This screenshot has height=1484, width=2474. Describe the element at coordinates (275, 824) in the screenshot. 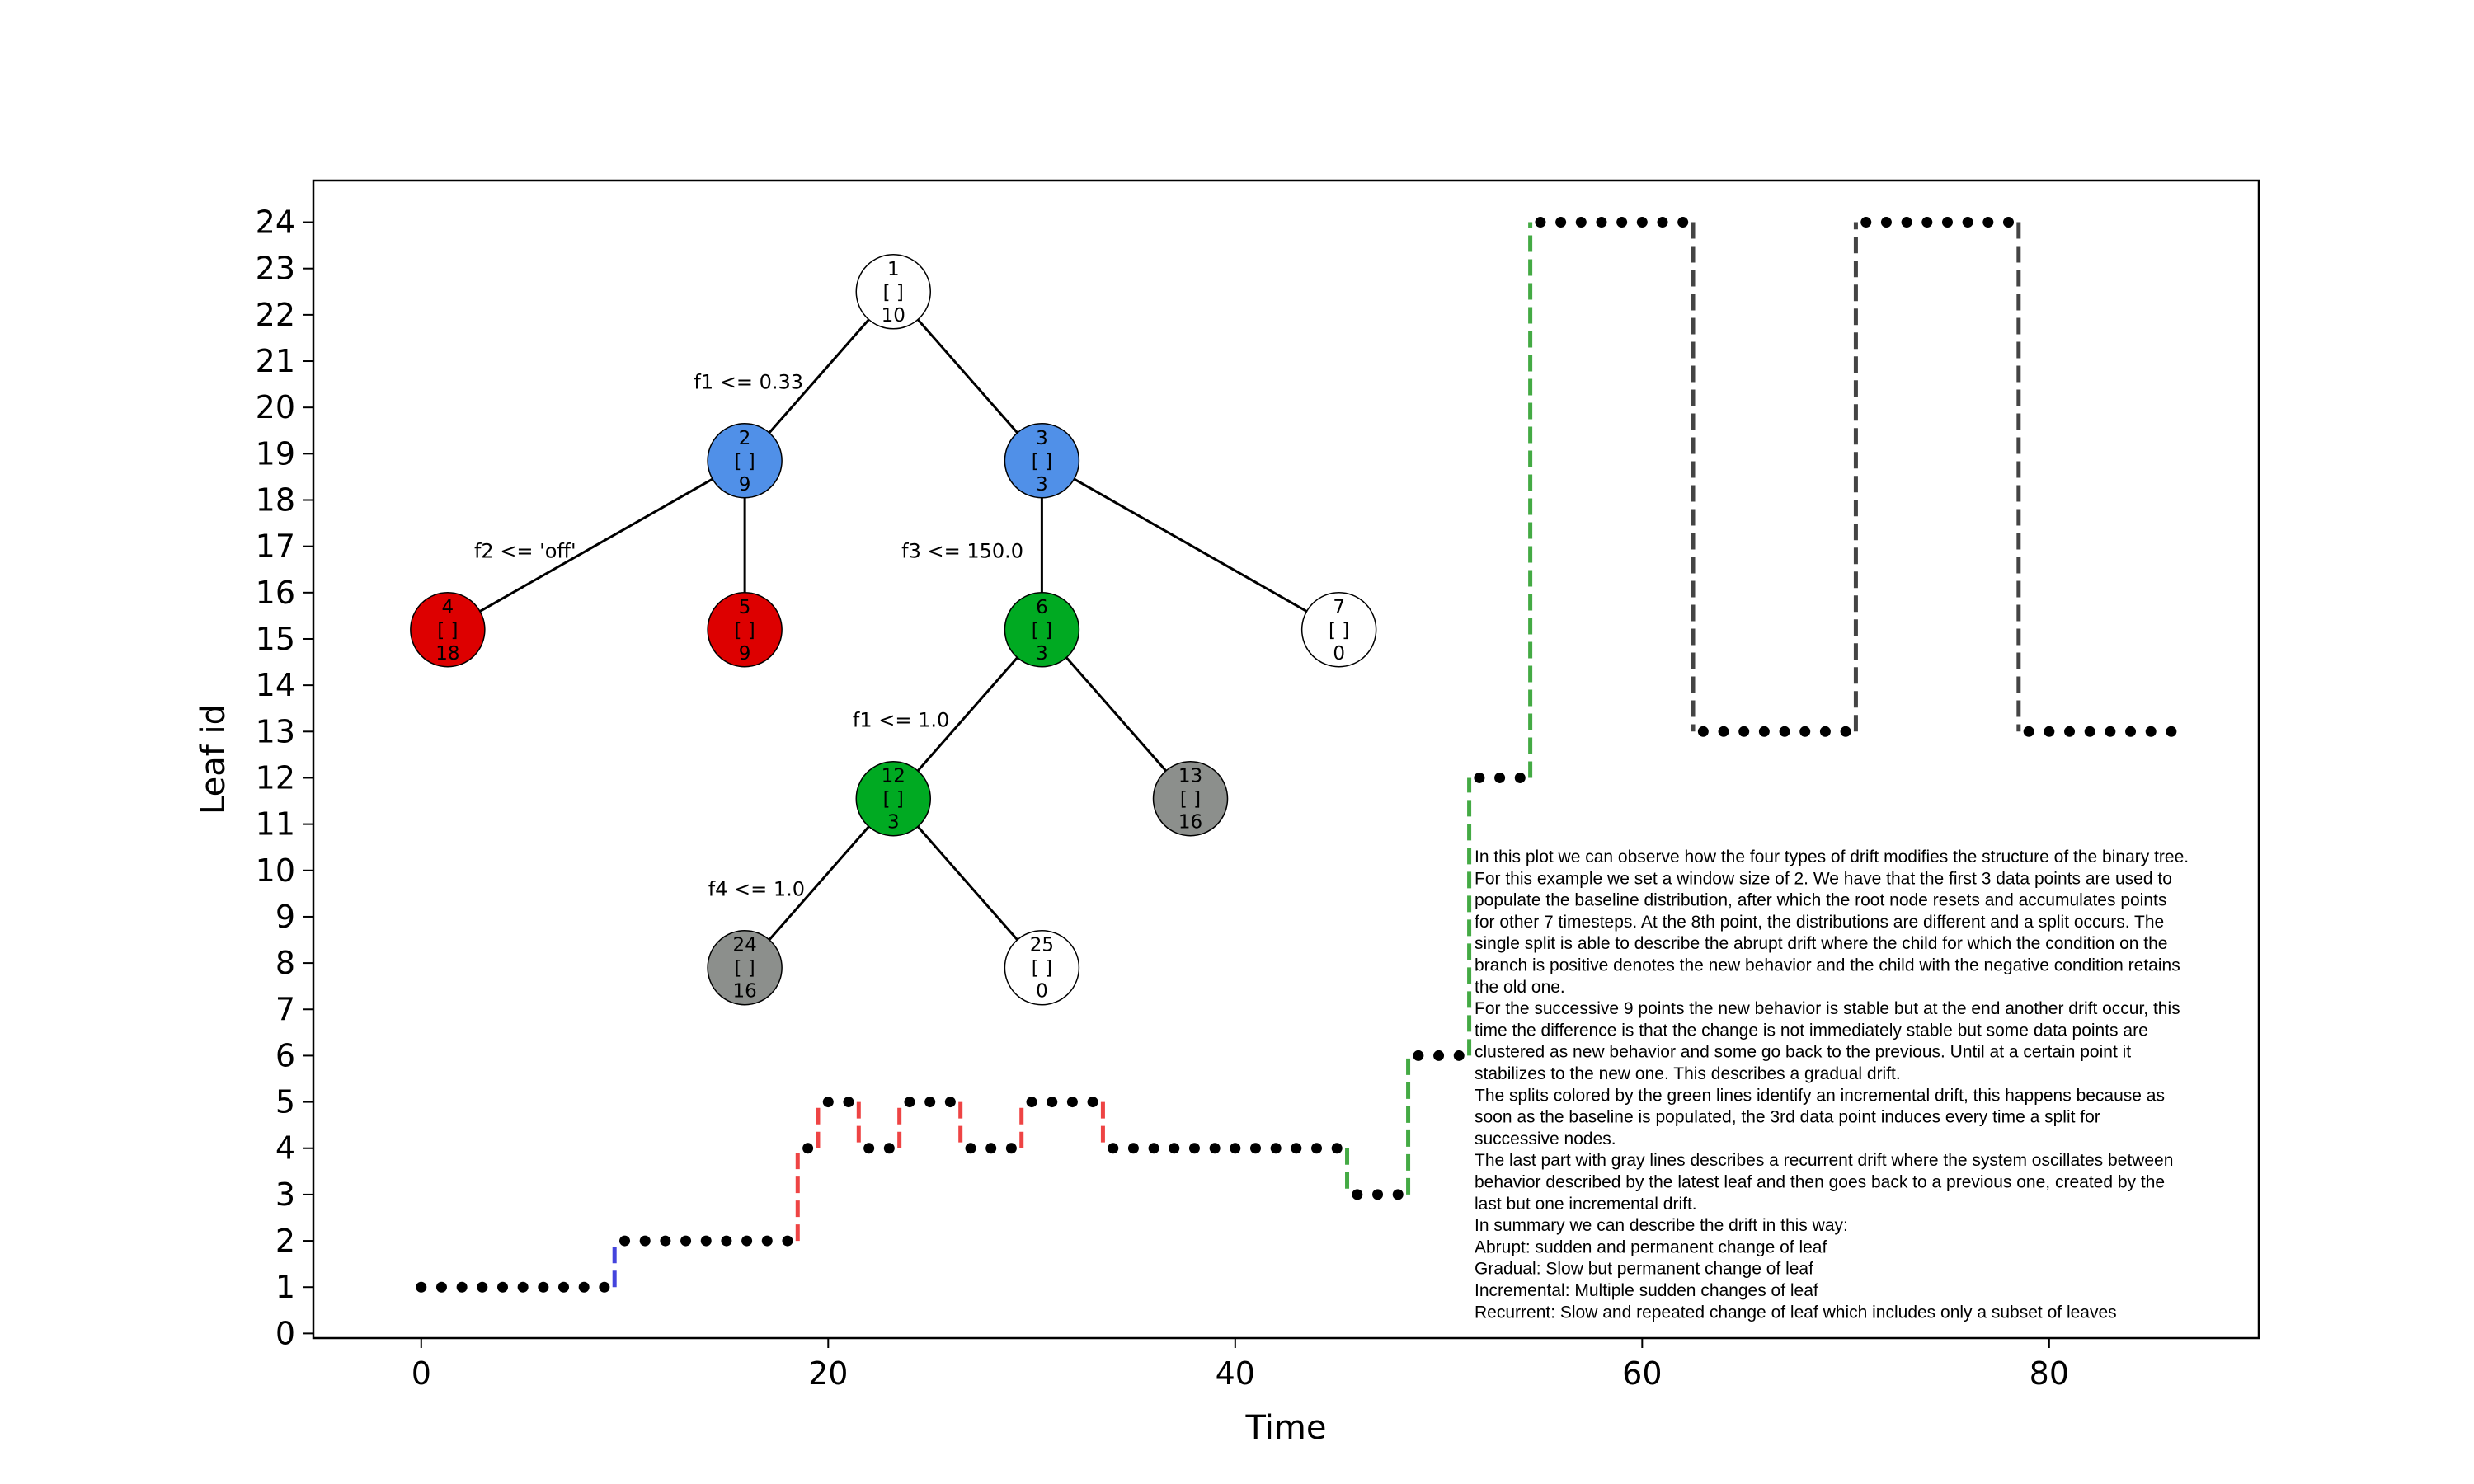

I see `y-tick-label: 11` at that location.